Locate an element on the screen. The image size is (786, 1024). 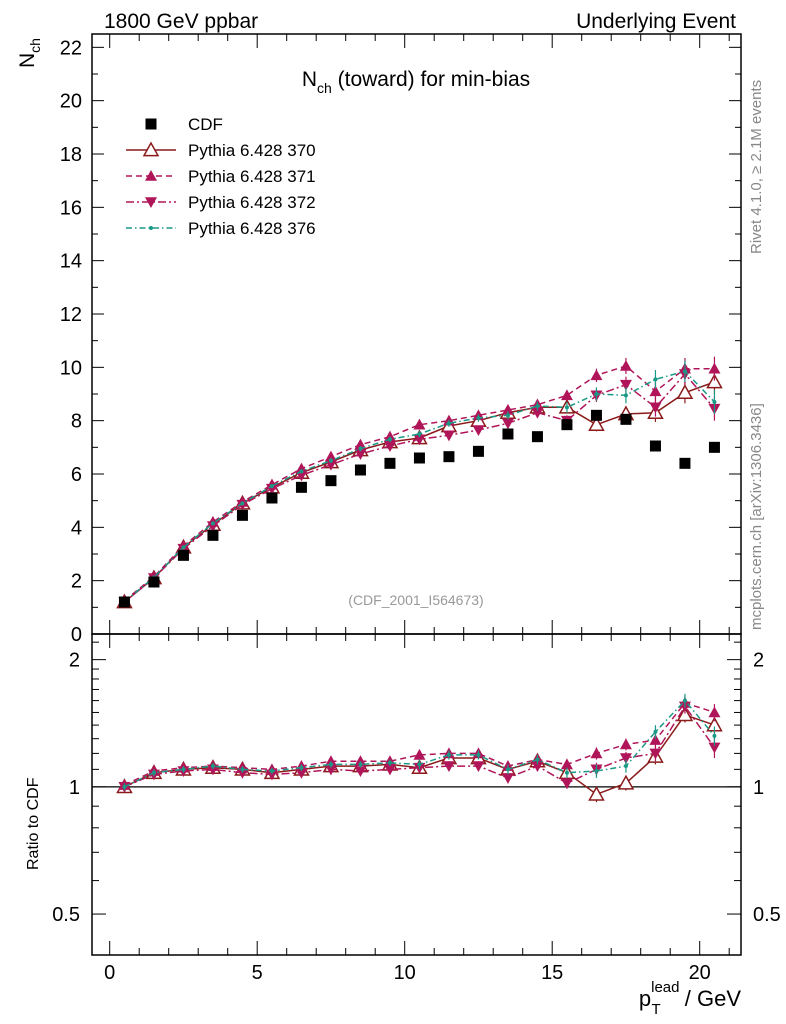
ratio-y-tick-label-right: 1 is located at coordinates (758, 788).